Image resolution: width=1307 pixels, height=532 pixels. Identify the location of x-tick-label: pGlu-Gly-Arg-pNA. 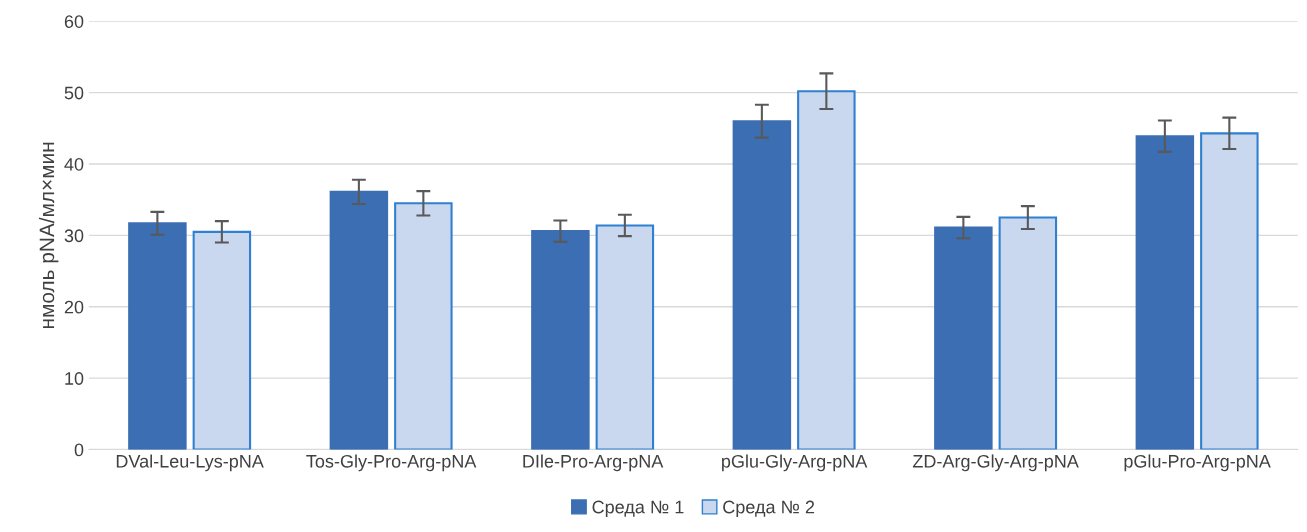
(795, 463).